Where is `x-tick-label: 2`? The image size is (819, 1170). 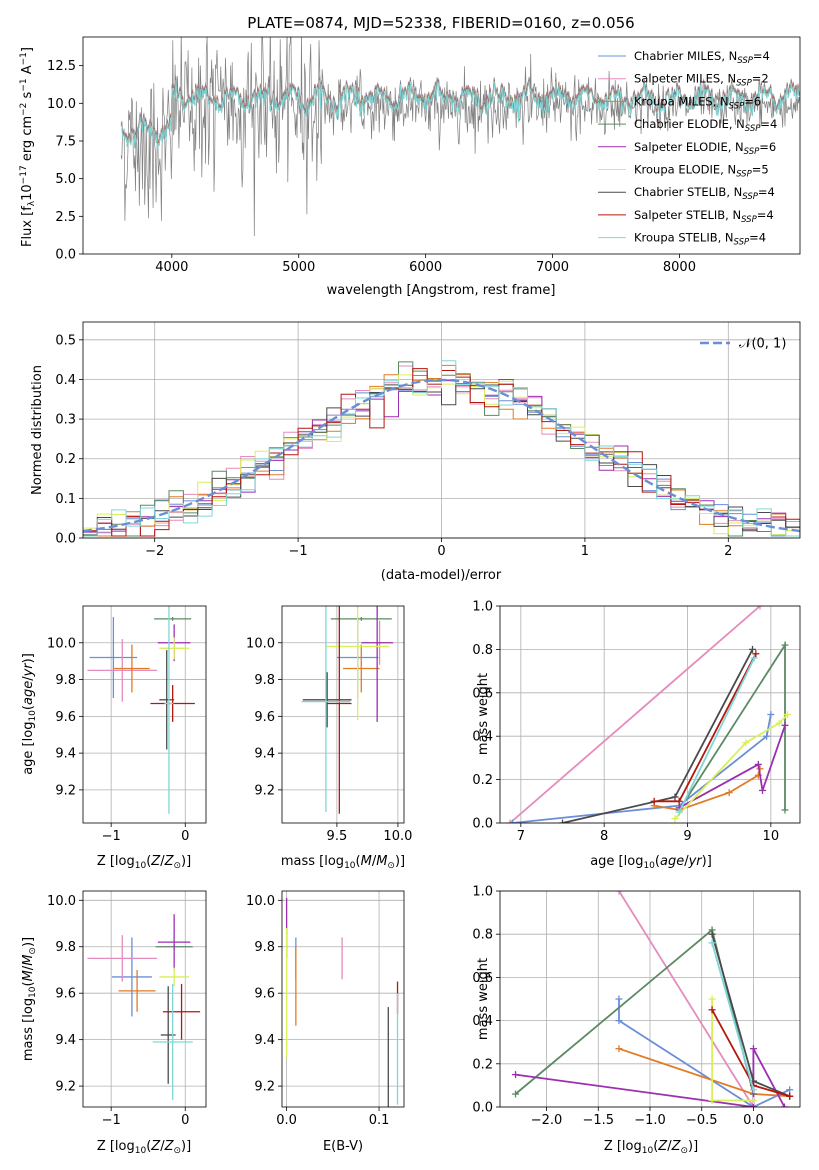
x-tick-label: 2 is located at coordinates (728, 551).